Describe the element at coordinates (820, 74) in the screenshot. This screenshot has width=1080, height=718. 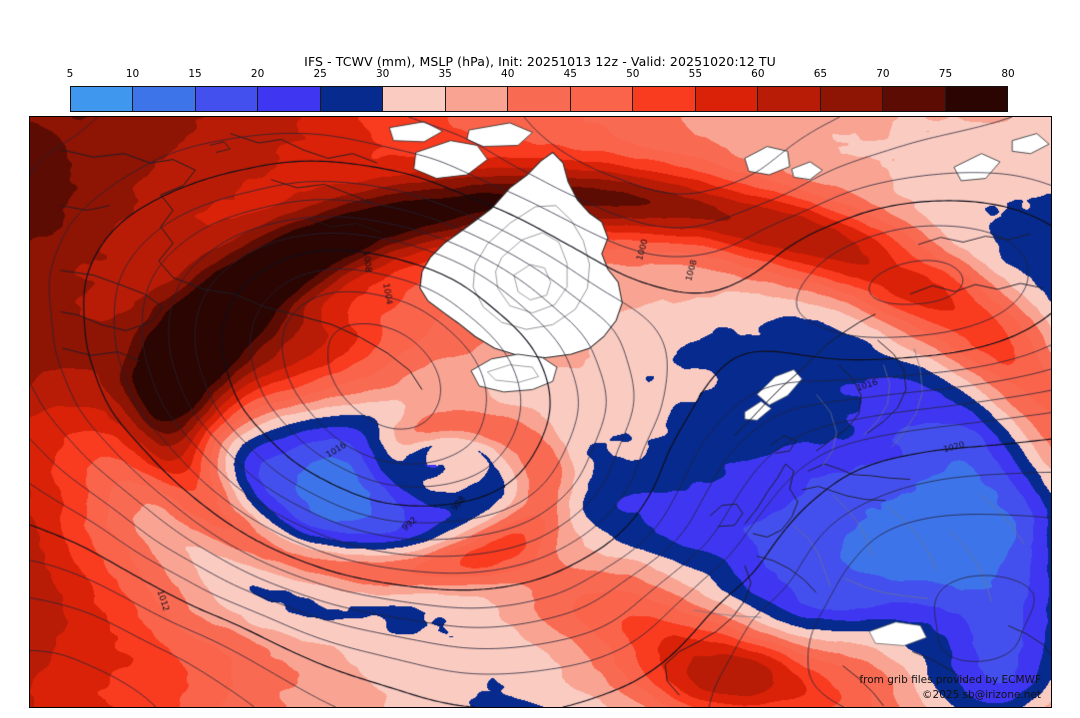
I see `colorbar-tick-65: 65` at that location.